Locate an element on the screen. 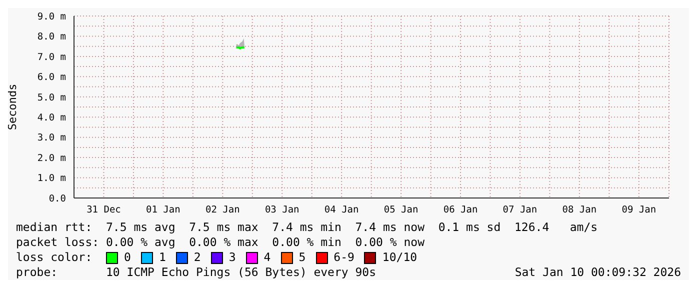  y-tick-label: 3.0 m is located at coordinates (51, 138).